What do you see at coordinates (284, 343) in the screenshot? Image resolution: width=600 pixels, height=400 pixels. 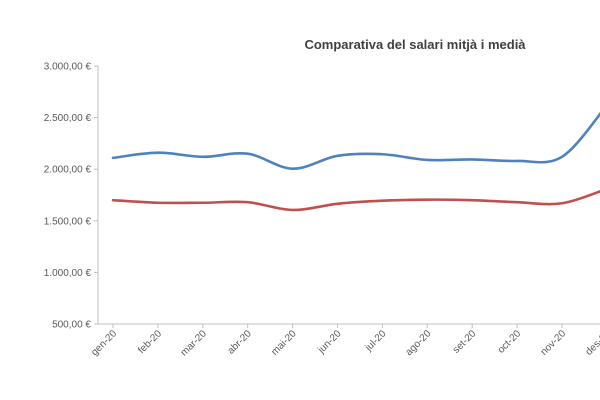 I see `x-tick-label: mai-20` at bounding box center [284, 343].